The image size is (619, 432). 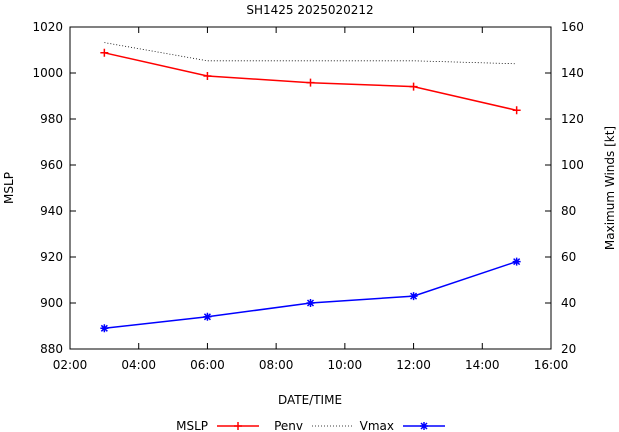 I want to click on y-right-tick-label: 100, so click(x=572, y=165).